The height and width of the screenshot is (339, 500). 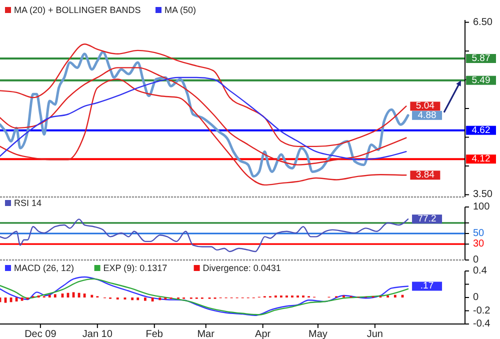 What do you see at coordinates (44, 268) in the screenshot?
I see `legend-label: MACD (26, 12)` at bounding box center [44, 268].